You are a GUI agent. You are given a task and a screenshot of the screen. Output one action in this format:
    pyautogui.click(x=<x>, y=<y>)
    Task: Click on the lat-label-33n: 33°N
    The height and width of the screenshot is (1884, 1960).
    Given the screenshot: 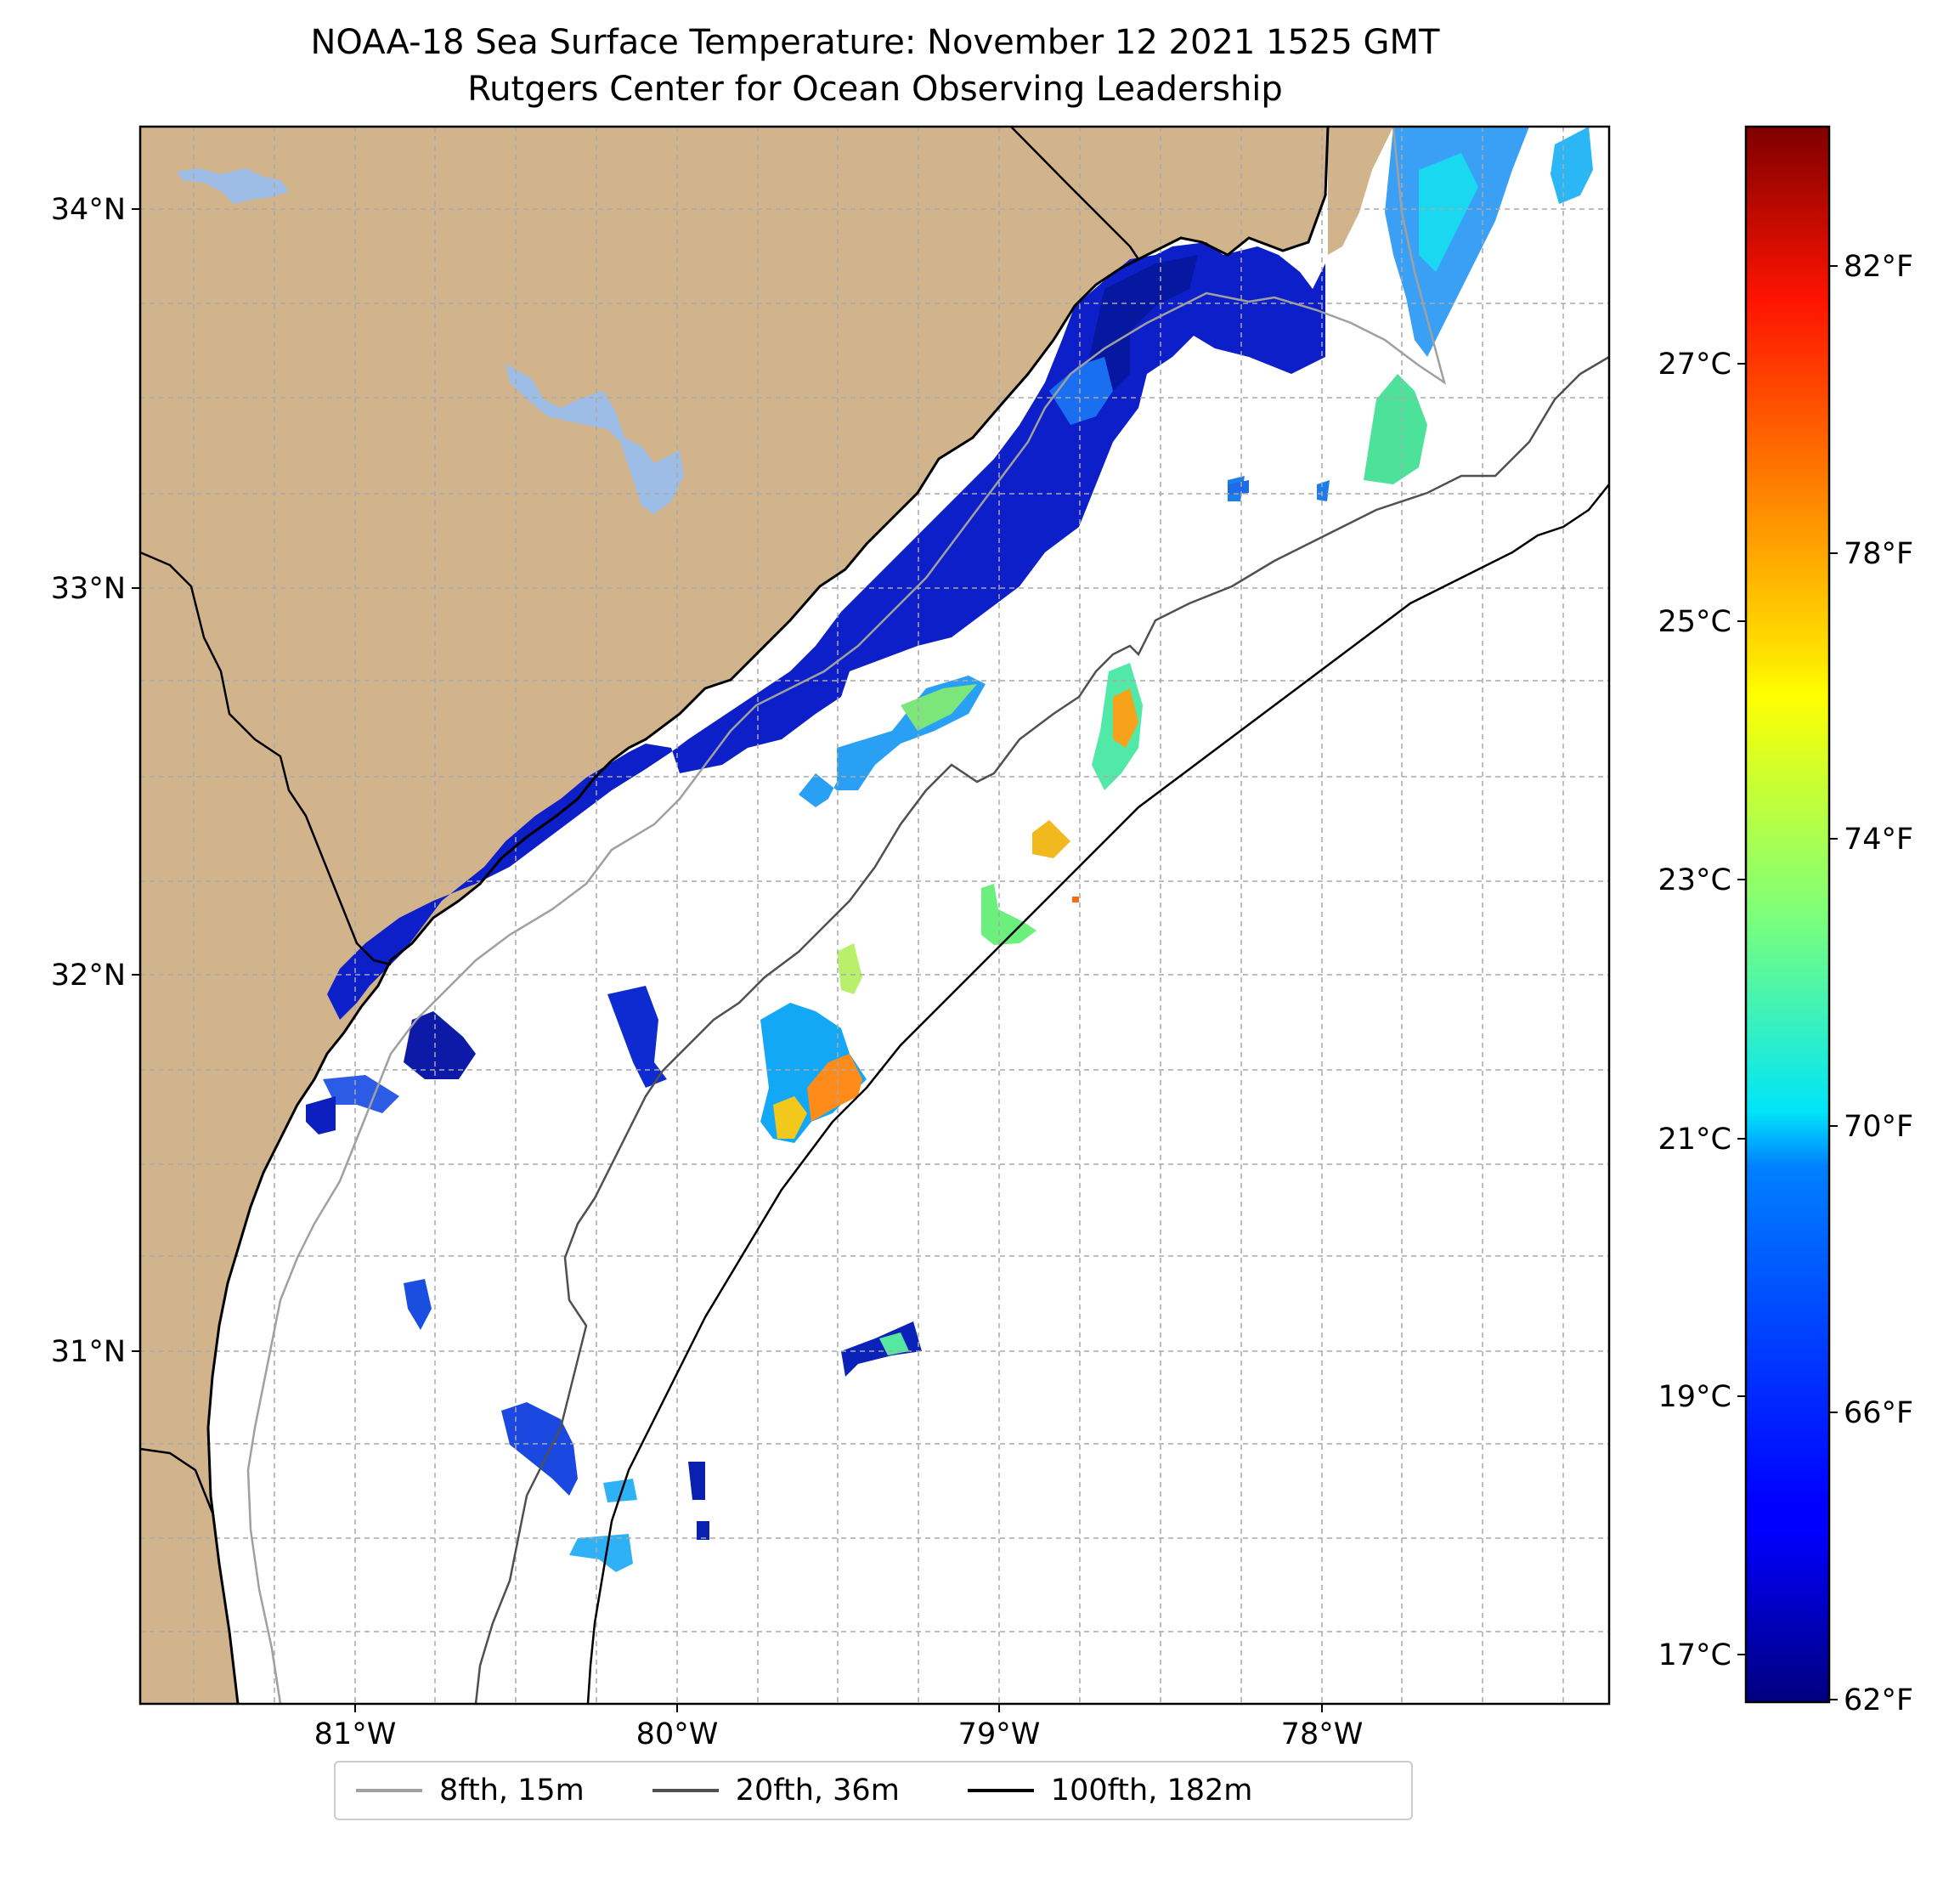 What is the action you would take?
    pyautogui.click(x=89, y=589)
    